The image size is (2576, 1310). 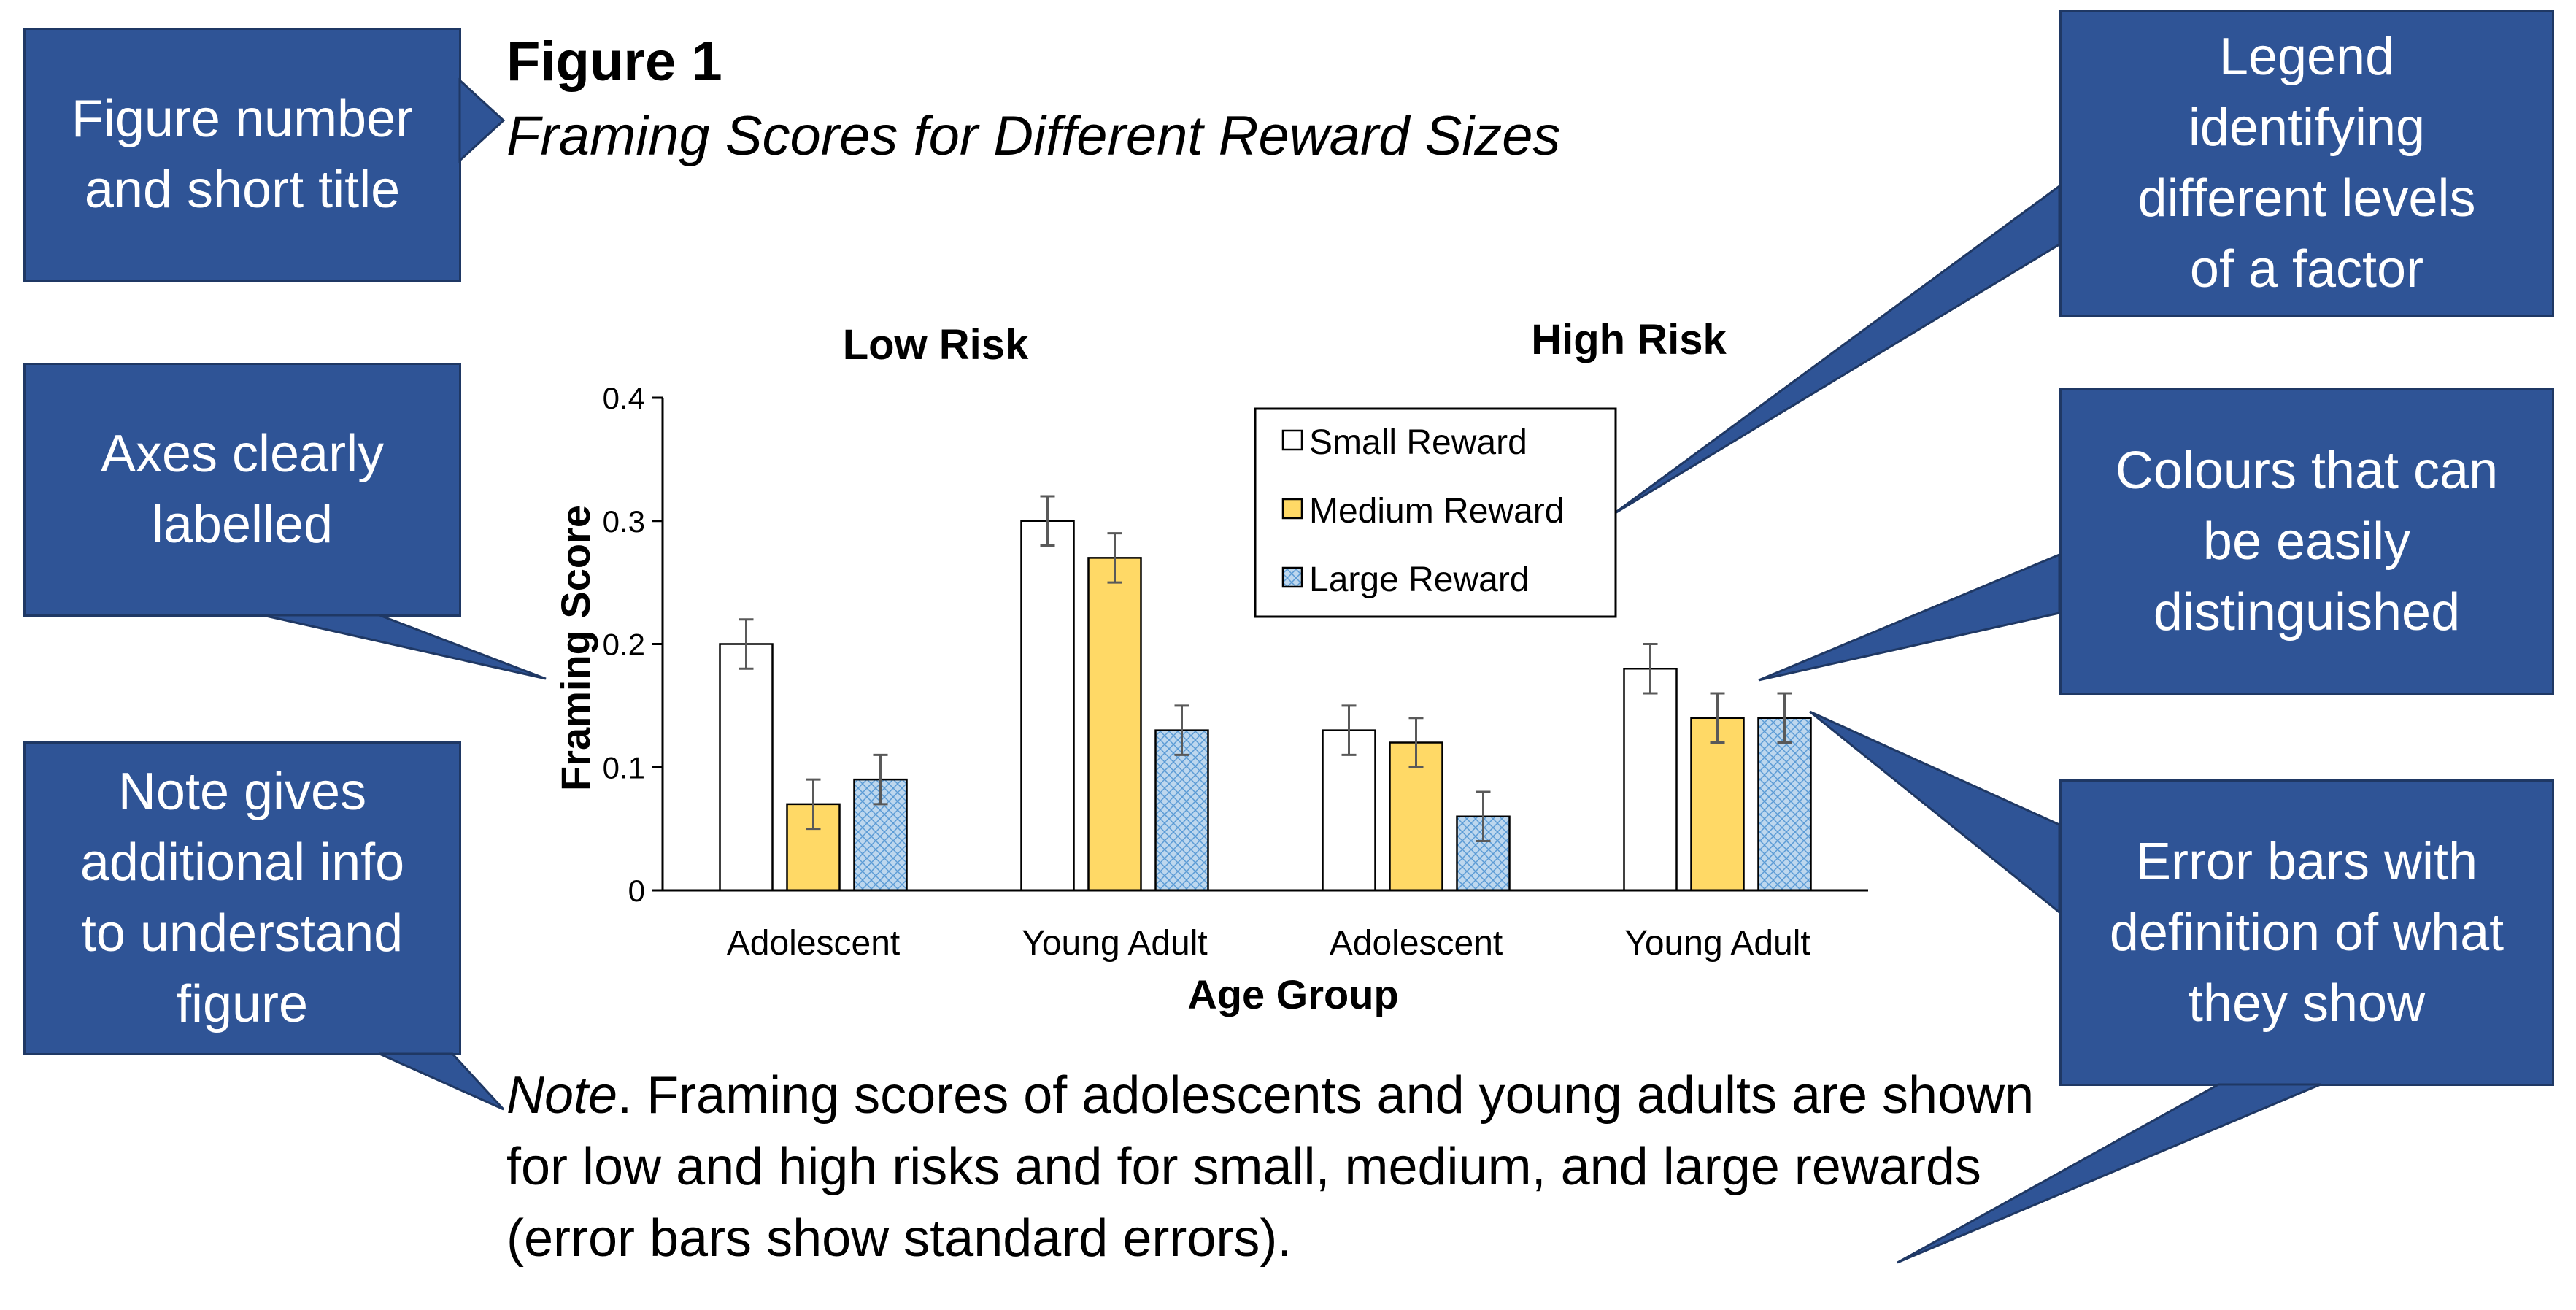 What do you see at coordinates (624, 645) in the screenshot?
I see `y-tick-label: 0.2` at bounding box center [624, 645].